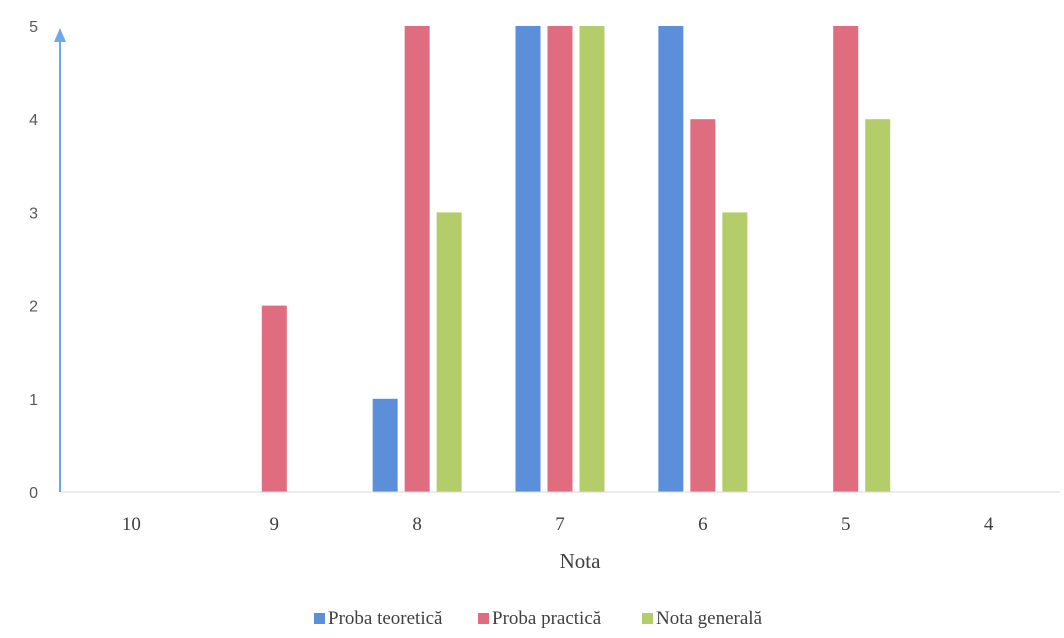 This screenshot has width=1064, height=638. I want to click on legend-label: Nota generală, so click(709, 618).